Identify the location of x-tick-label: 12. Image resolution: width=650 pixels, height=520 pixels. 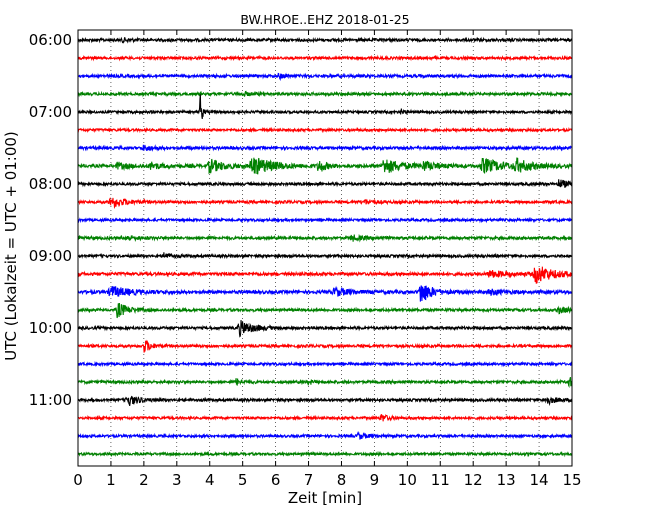
(473, 480).